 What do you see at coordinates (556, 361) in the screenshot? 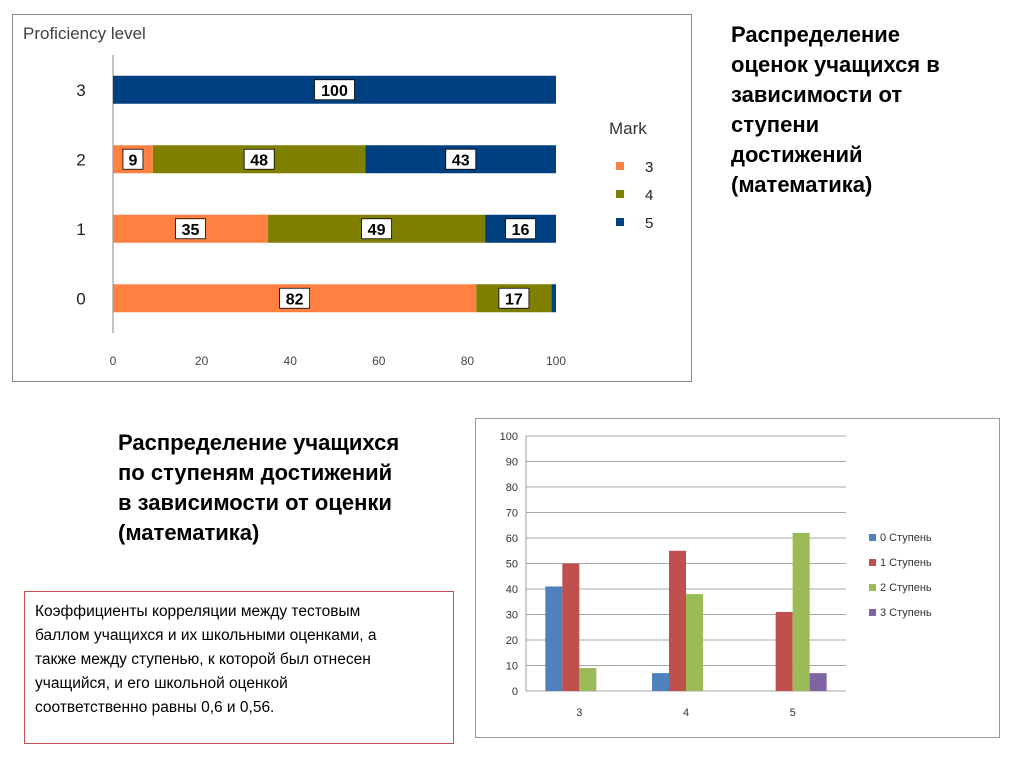
I see `x-tick-label: 100` at bounding box center [556, 361].